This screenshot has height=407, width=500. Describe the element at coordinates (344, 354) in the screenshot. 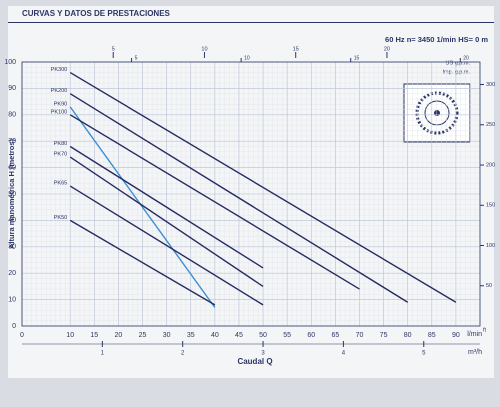

I see `x4-tick-label: 4` at that location.